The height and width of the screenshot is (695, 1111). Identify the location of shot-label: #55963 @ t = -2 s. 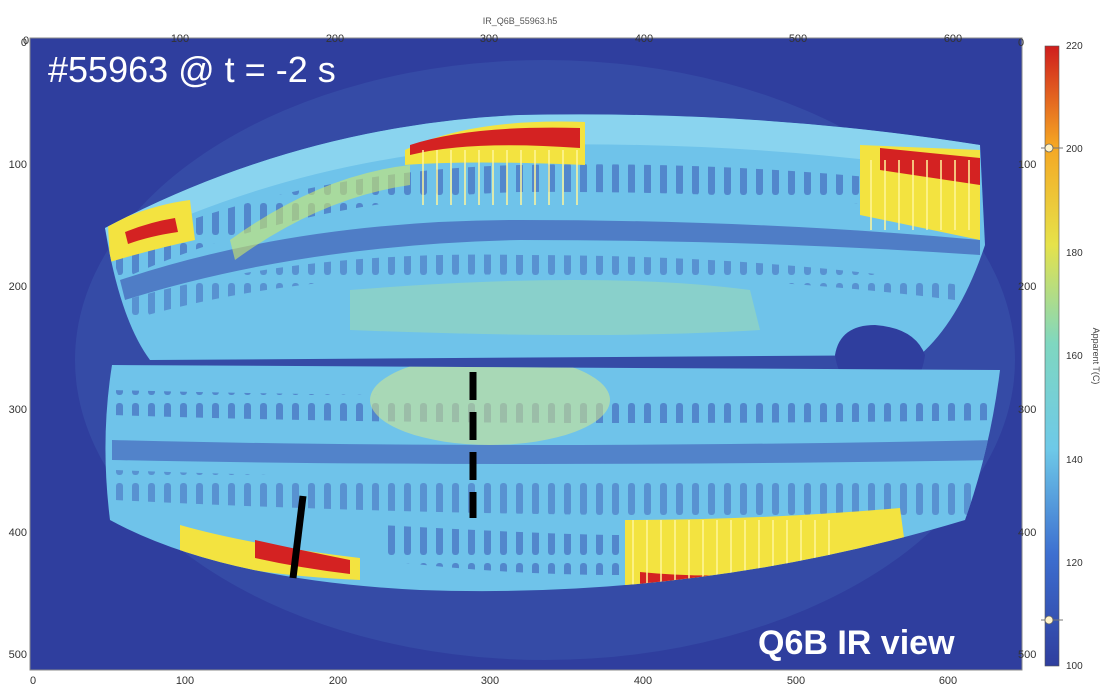
(192, 69).